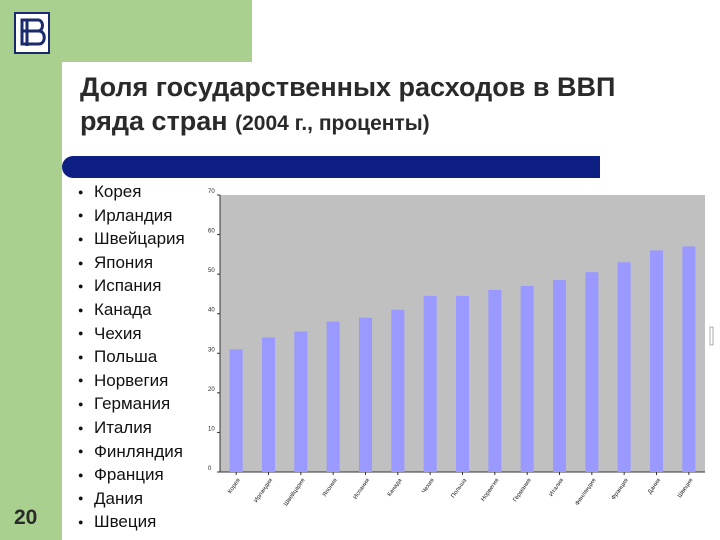 The width and height of the screenshot is (720, 540). Describe the element at coordinates (330, 488) in the screenshot. I see `x-tick-label: Япония` at that location.